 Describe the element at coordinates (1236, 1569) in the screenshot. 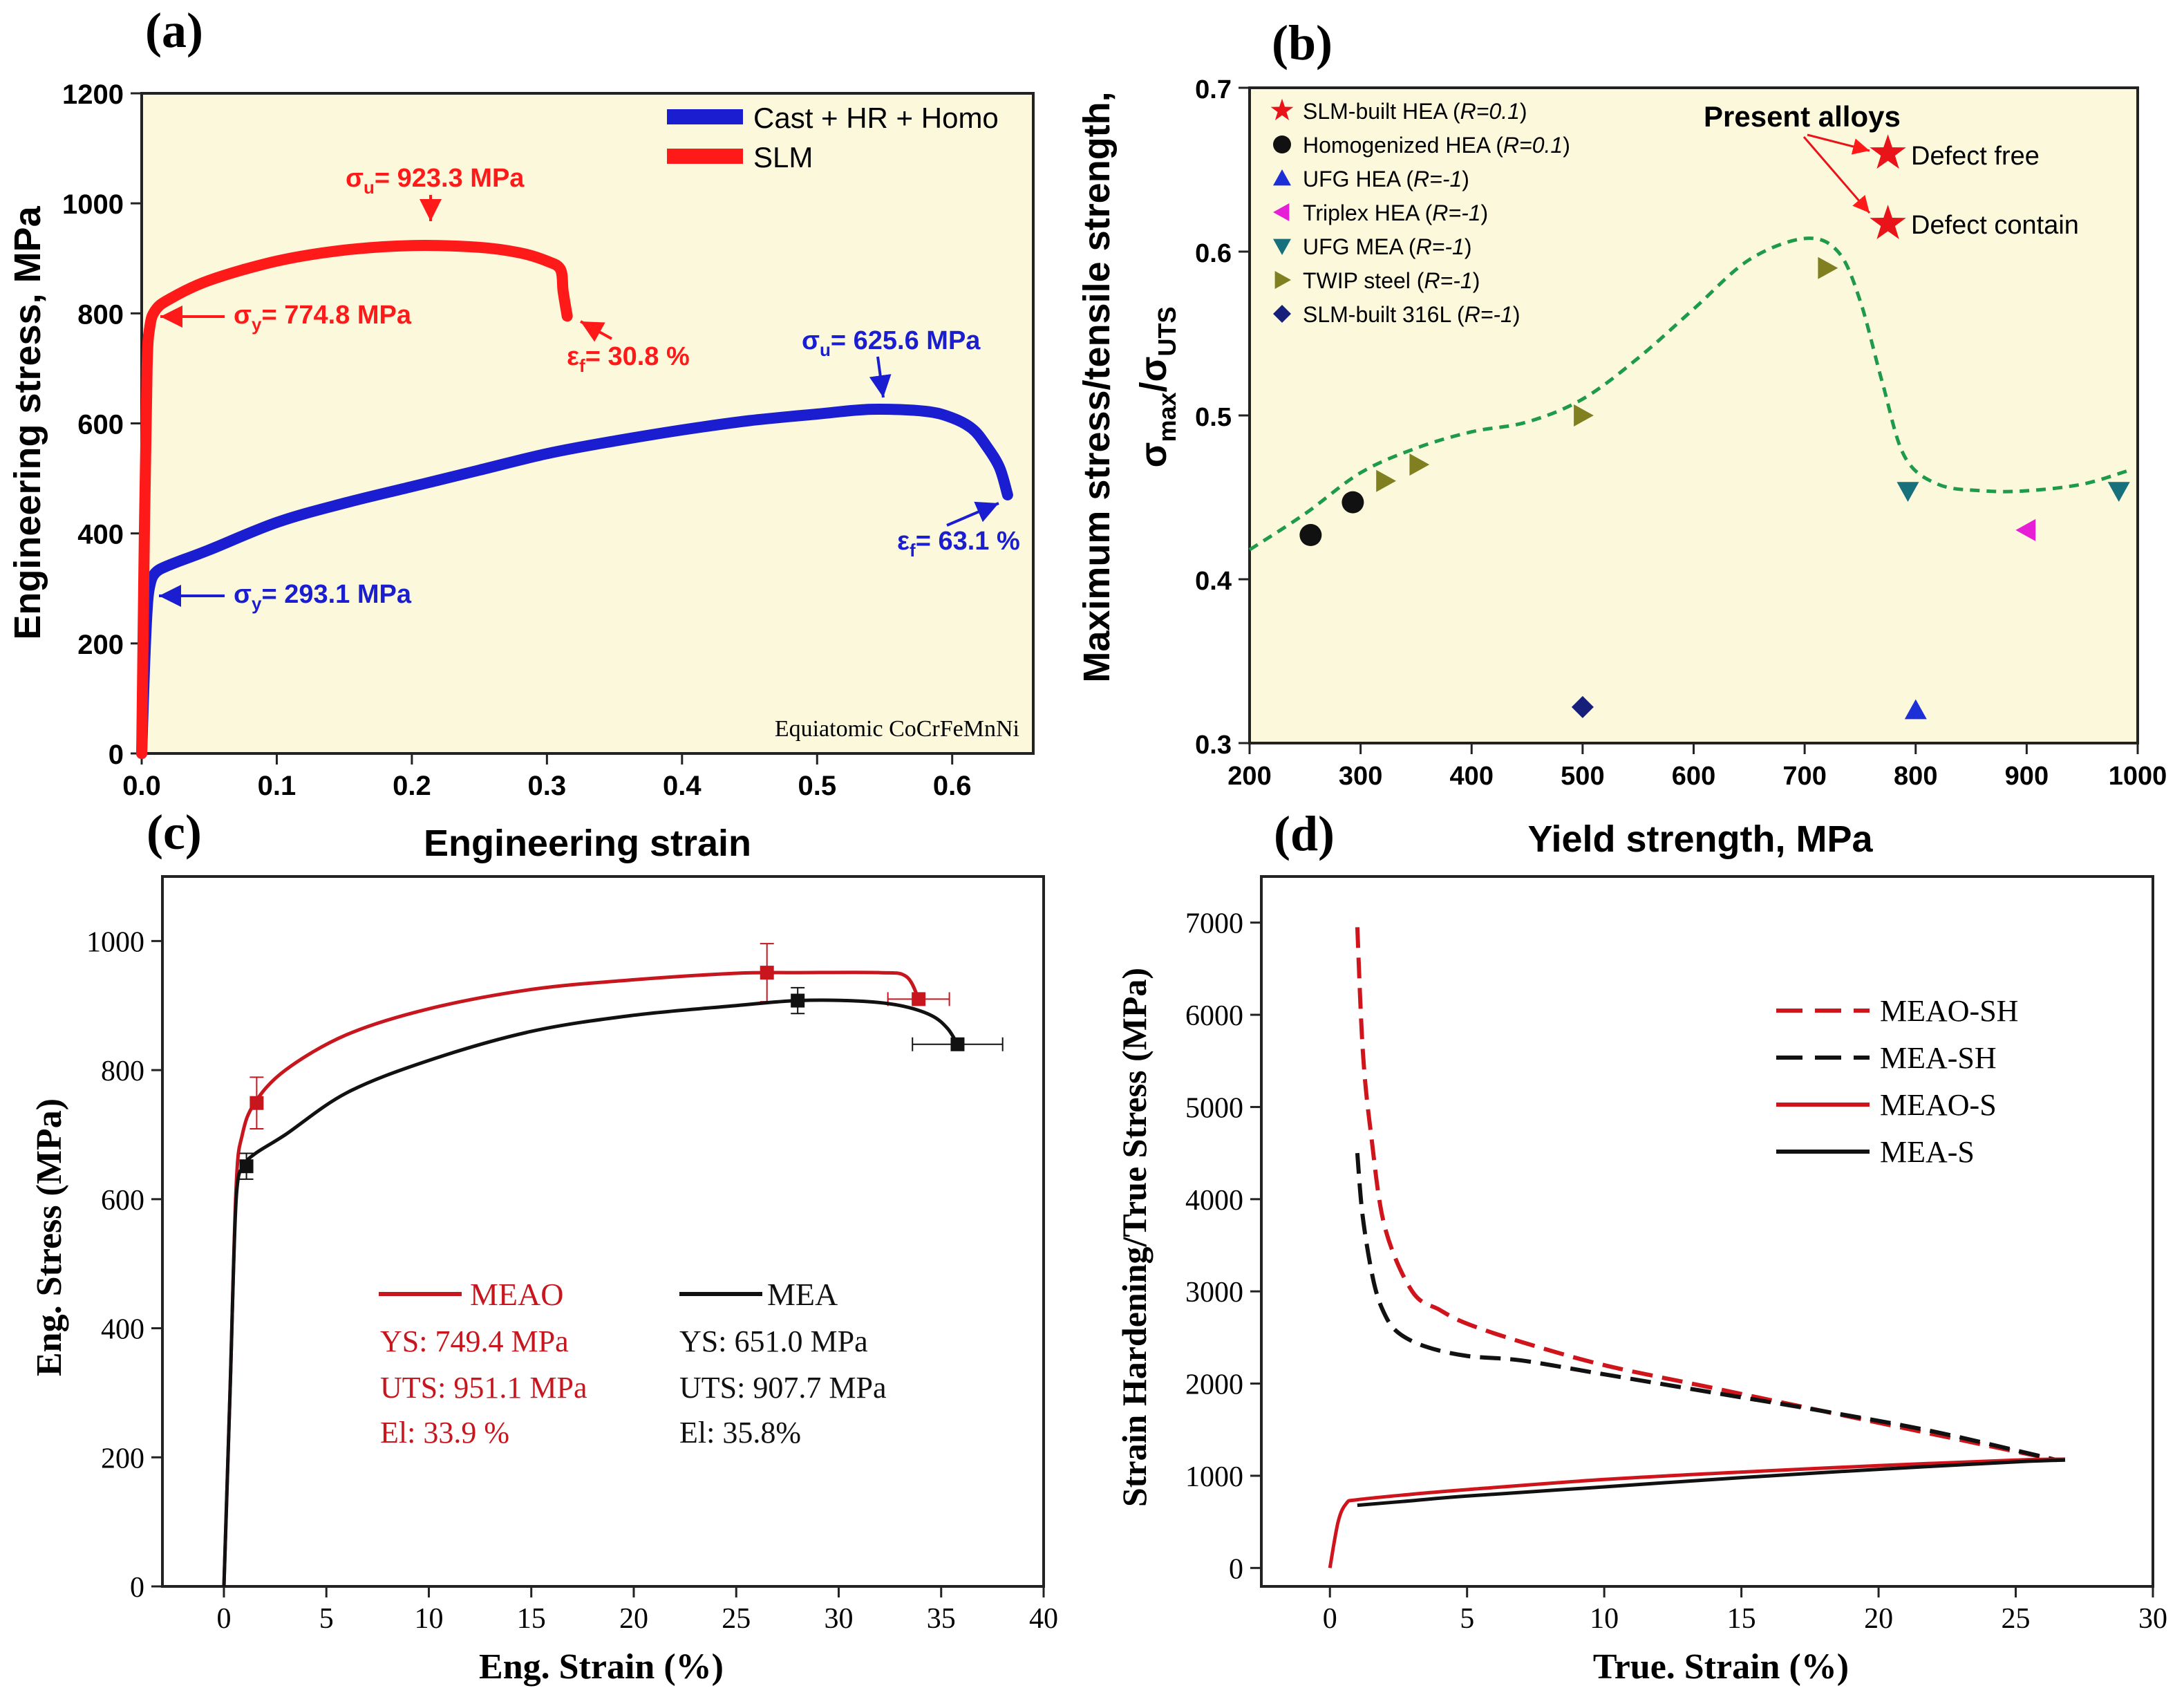

I see `y-tick-label: 0` at that location.